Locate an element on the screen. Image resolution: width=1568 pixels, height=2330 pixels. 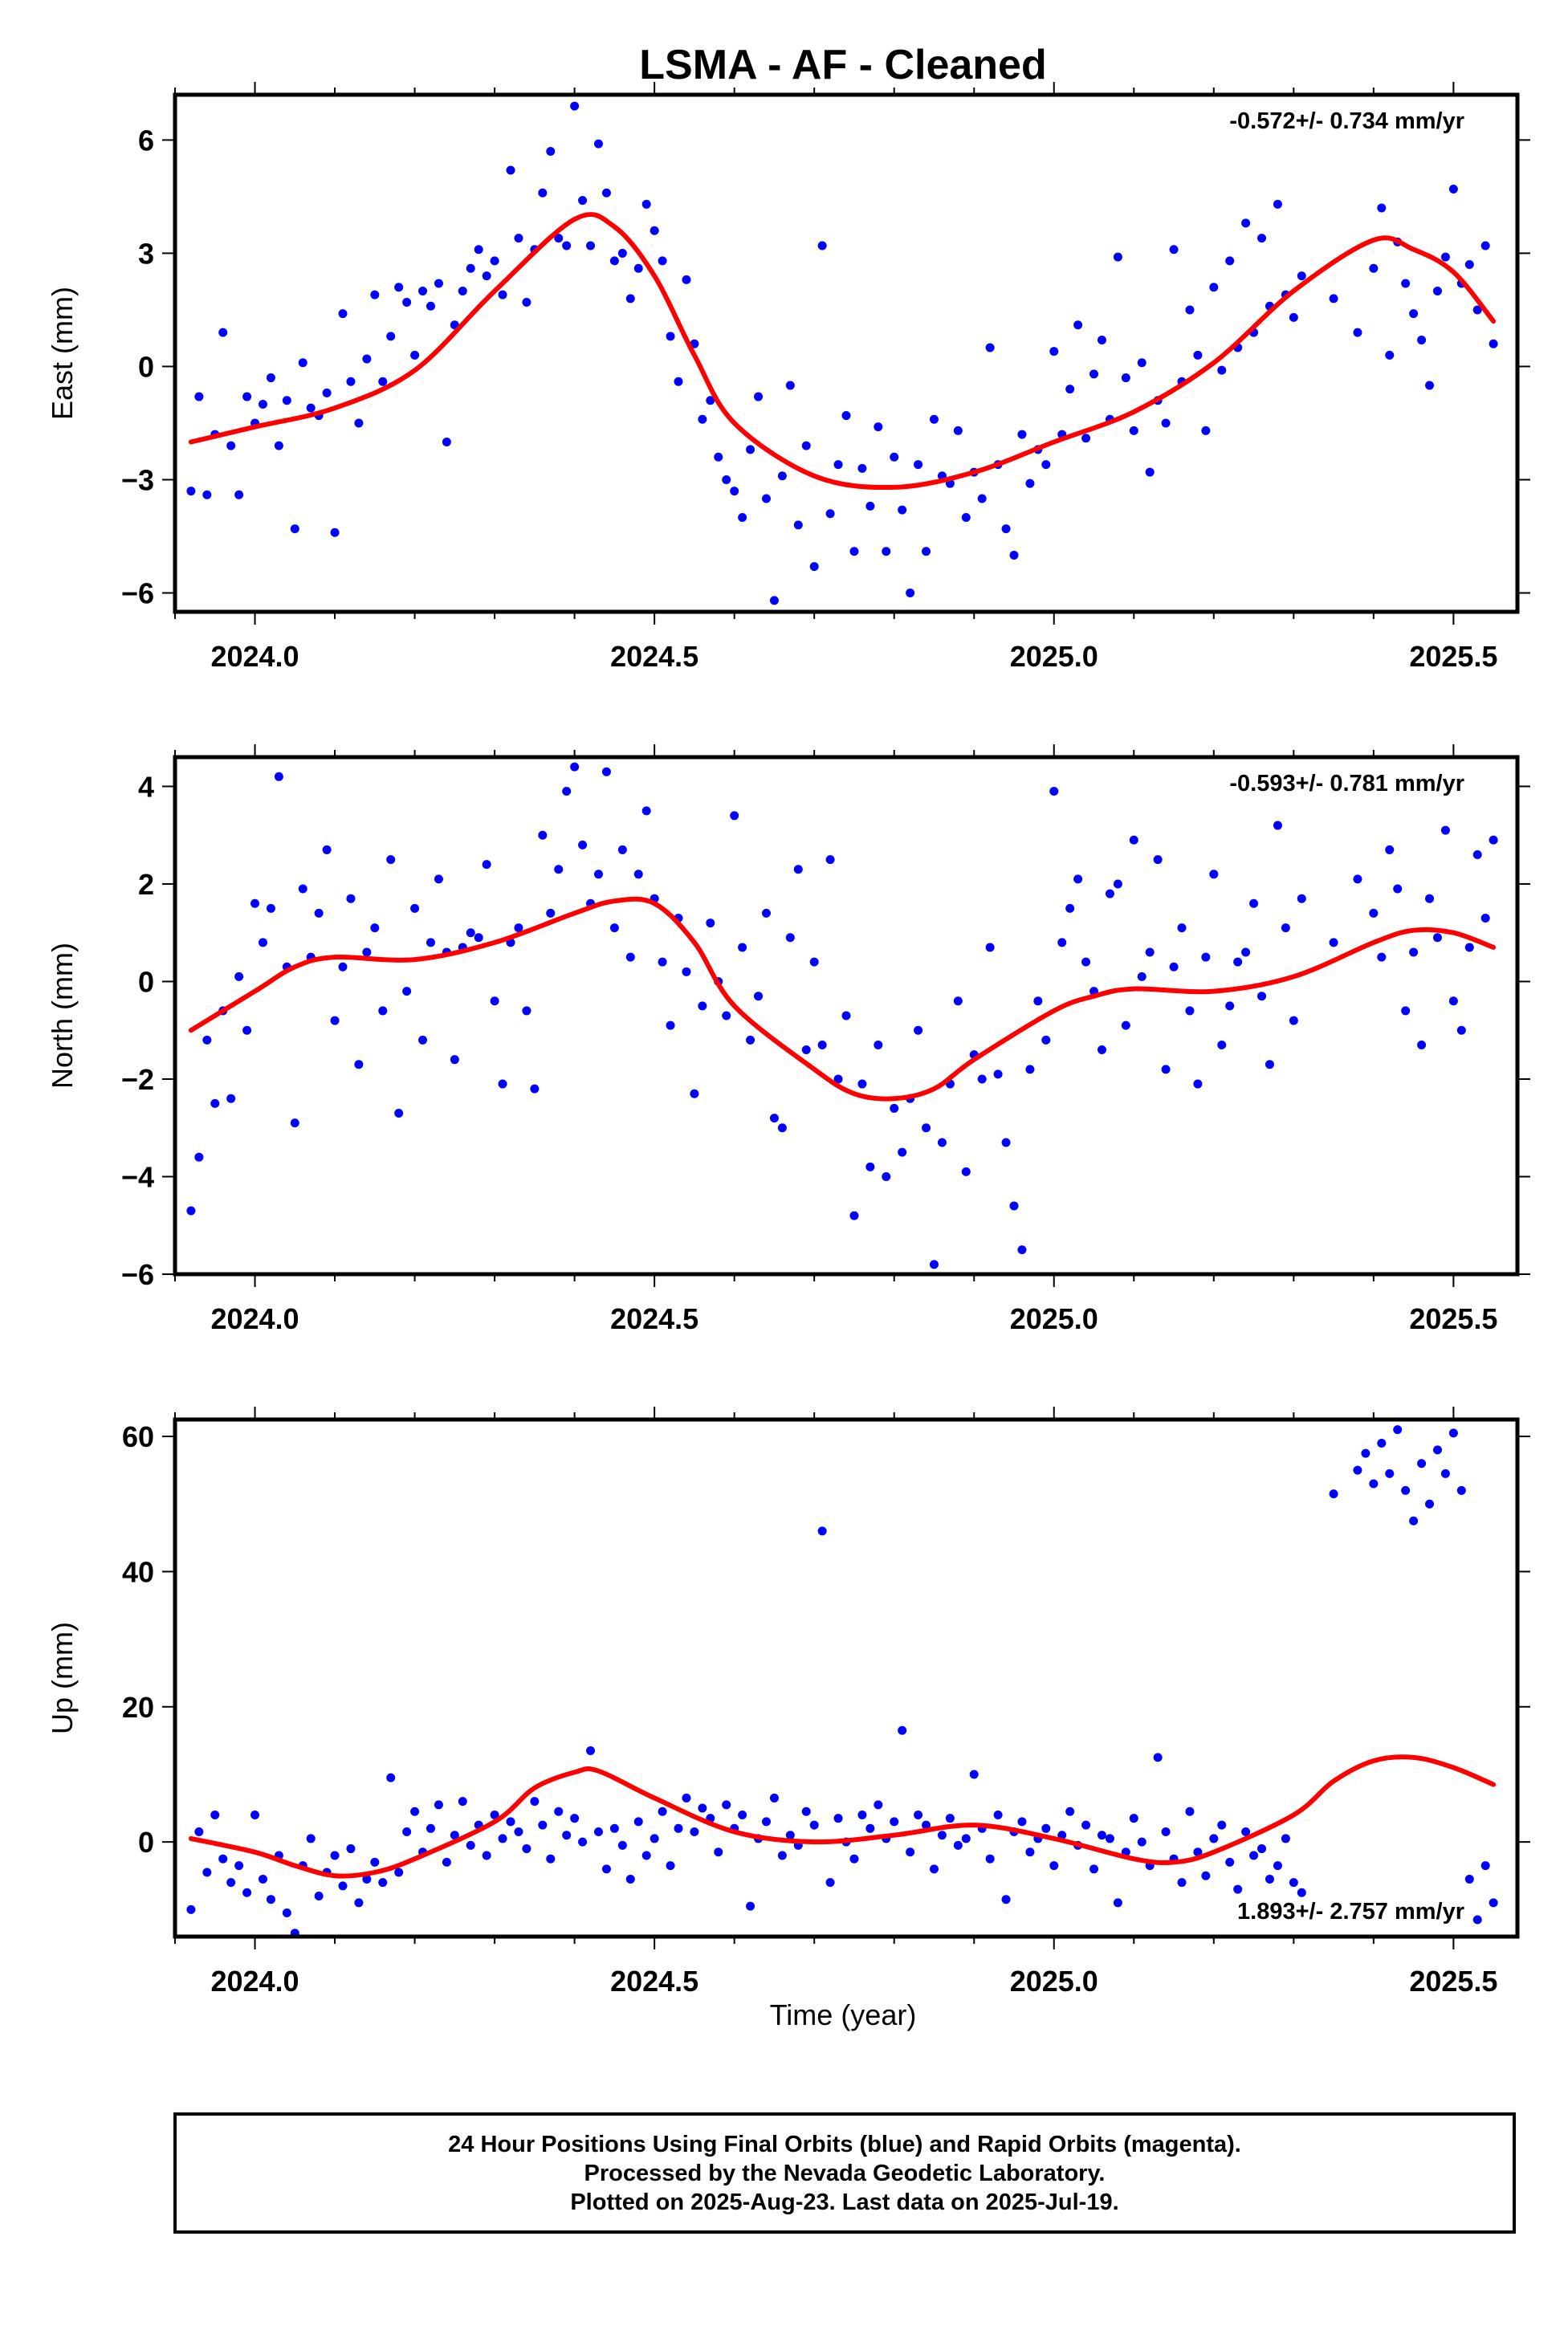
x-tick-label: 2025.5 is located at coordinates (1453, 1981).